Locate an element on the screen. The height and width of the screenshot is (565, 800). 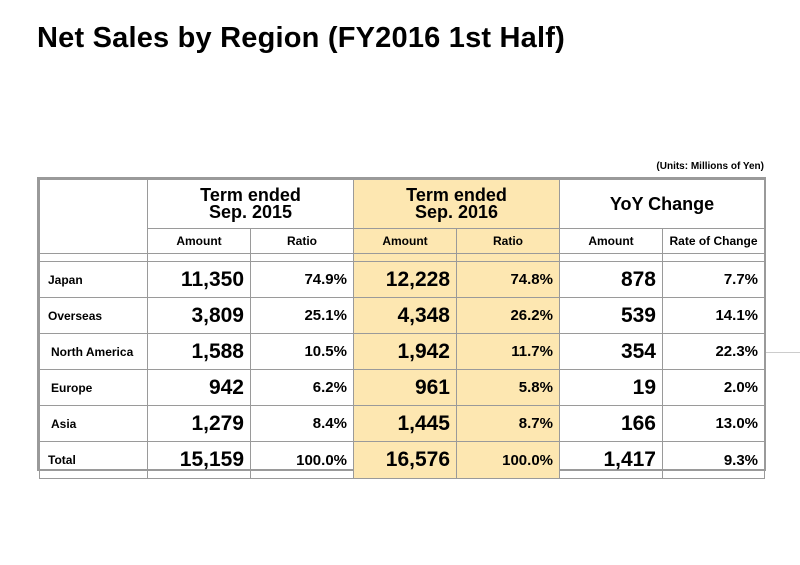
yoy-rate-cell: 9.3% is located at coordinates (713, 460).